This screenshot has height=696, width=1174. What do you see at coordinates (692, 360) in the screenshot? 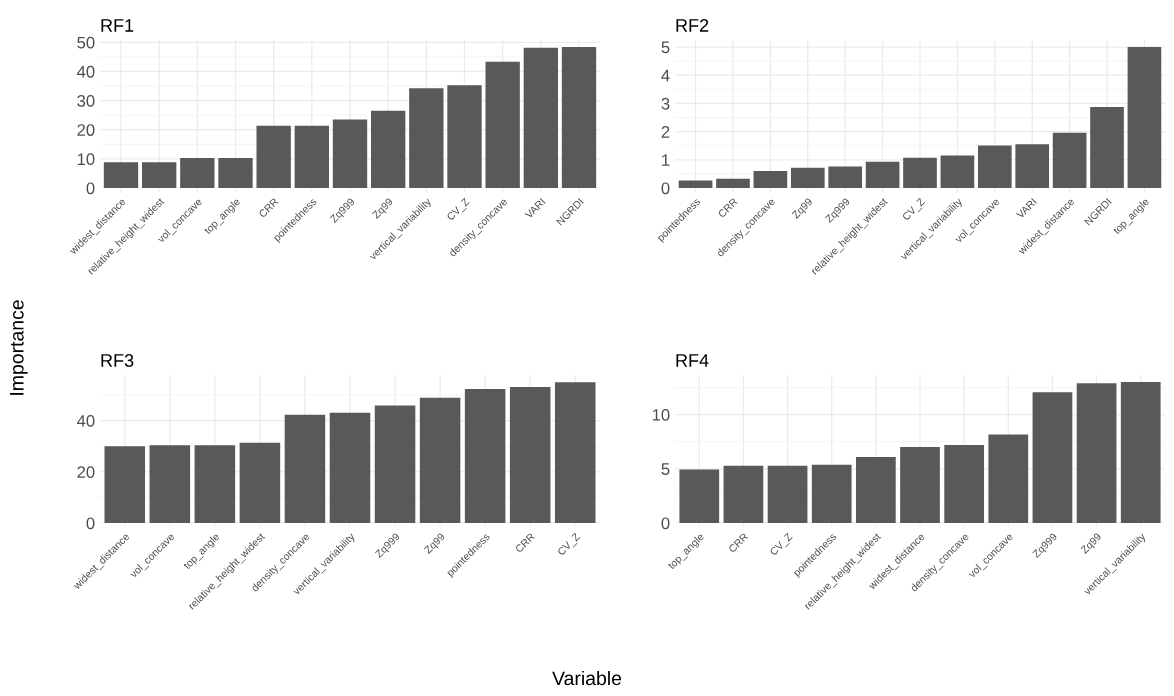
I see `chart-title: RF4` at bounding box center [692, 360].